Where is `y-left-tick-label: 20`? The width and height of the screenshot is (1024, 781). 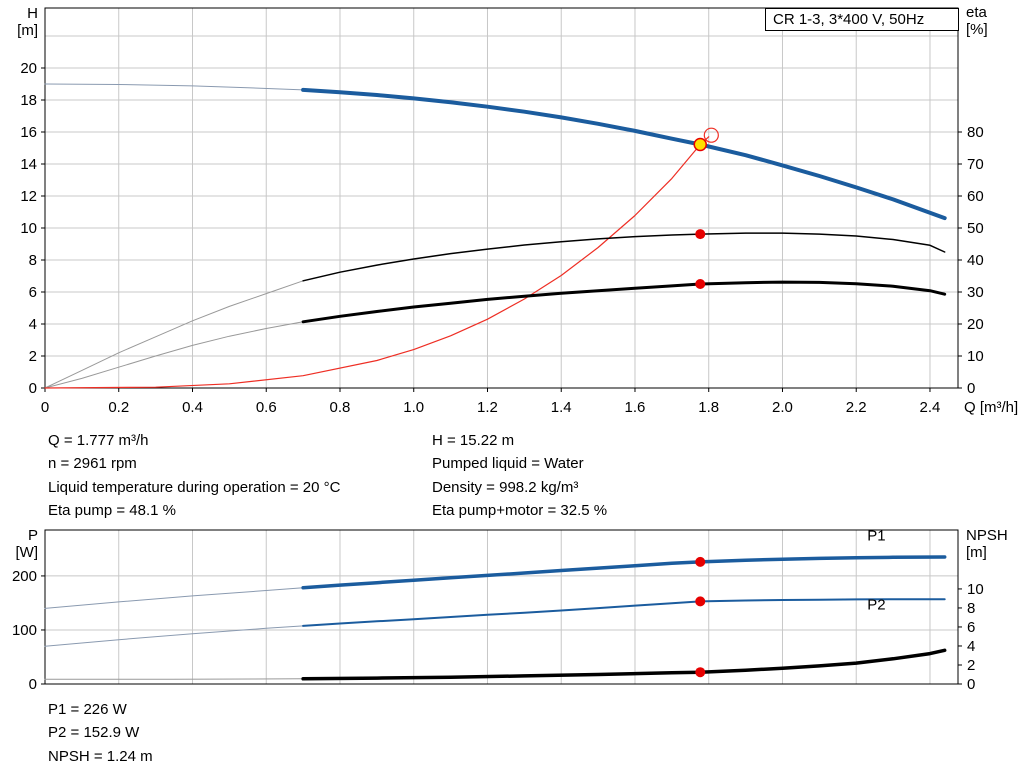
y-left-tick-label: 20 is located at coordinates (28, 68).